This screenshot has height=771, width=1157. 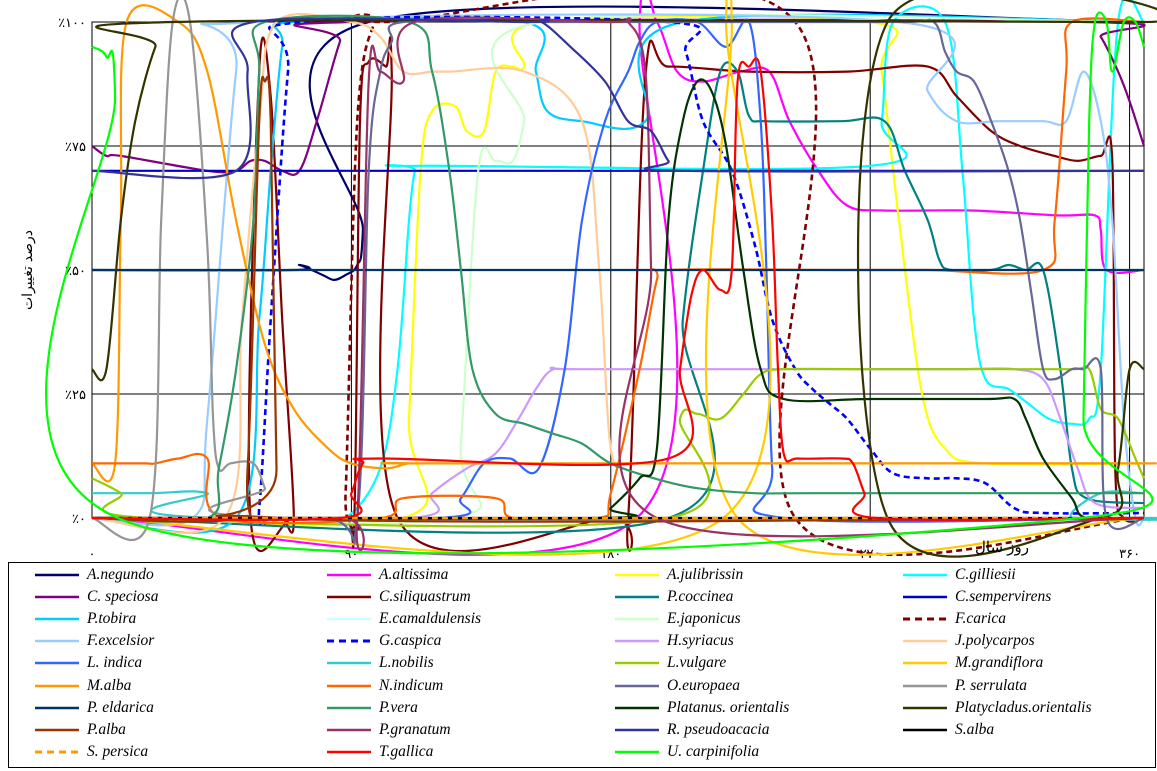 I want to click on legend-item: T.gallica, so click(x=379, y=752).